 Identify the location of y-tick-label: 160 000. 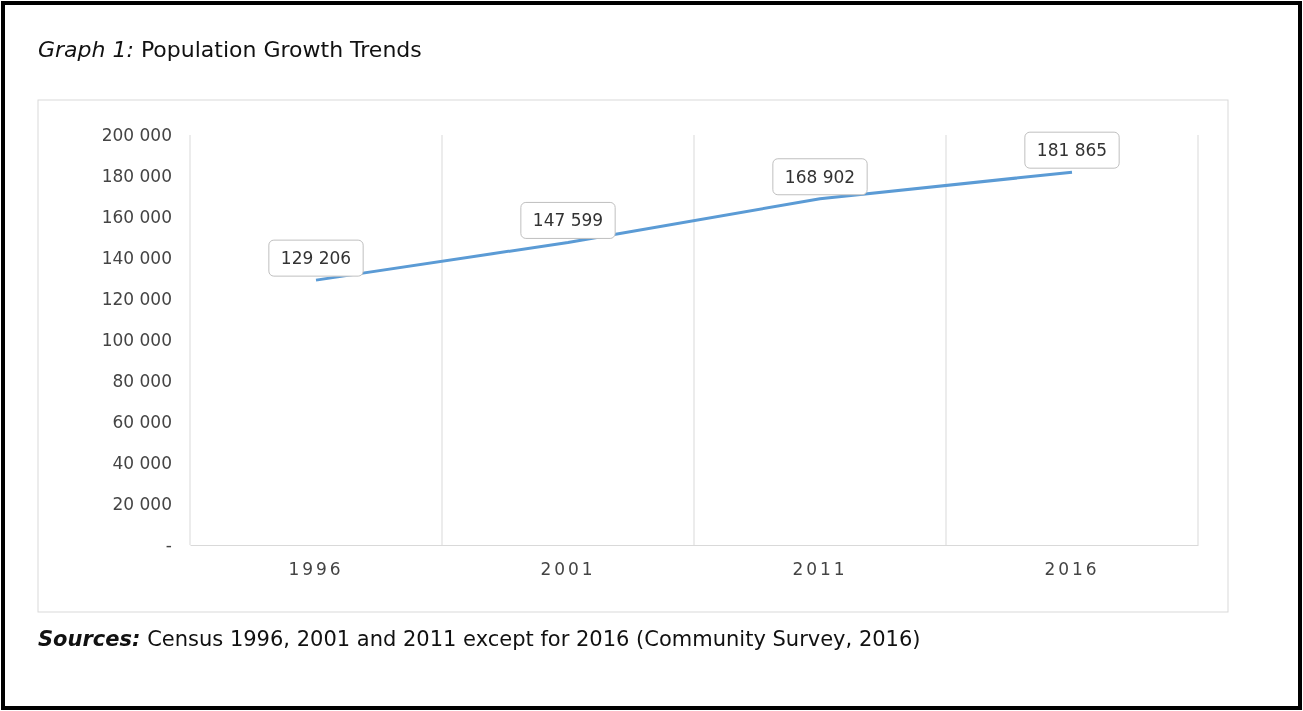
(136, 216).